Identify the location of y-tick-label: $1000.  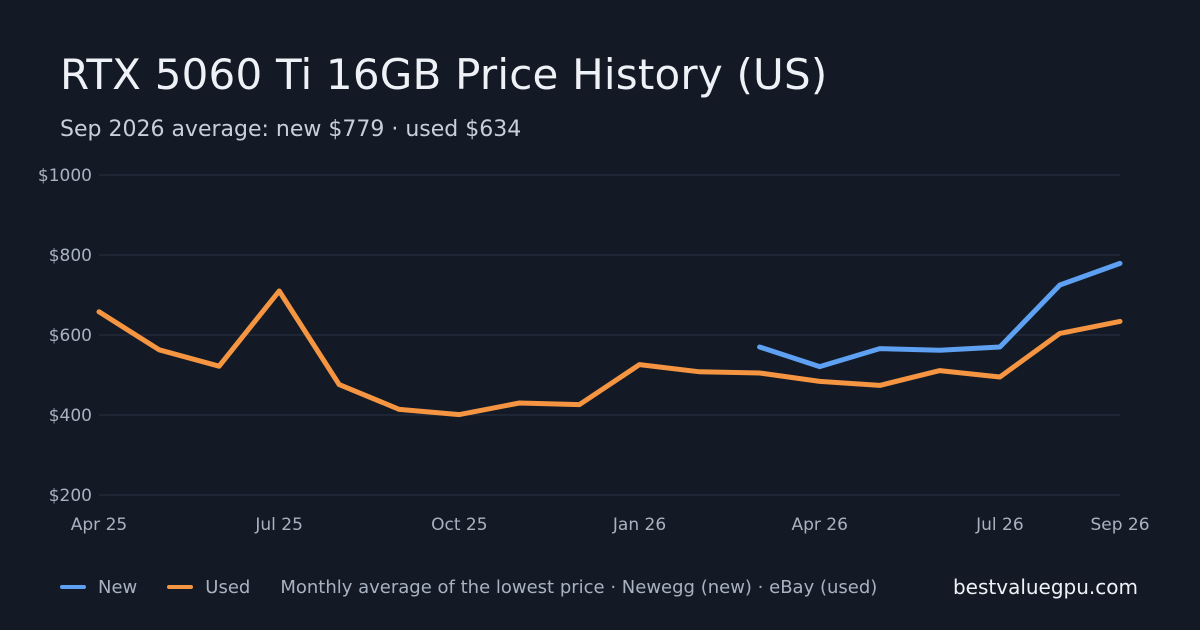
(65, 176).